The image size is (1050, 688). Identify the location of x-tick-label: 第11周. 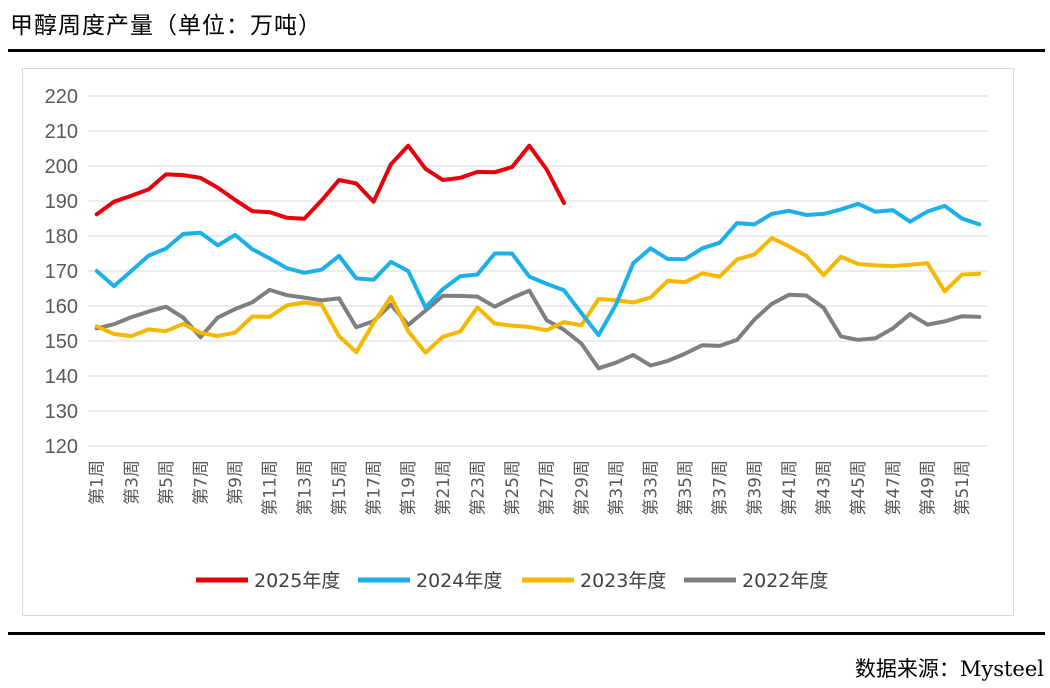
(271, 488).